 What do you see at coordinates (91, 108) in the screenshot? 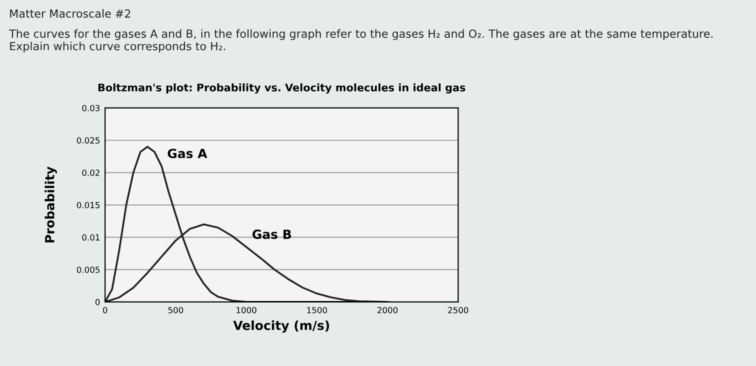
I see `y-tick-label: 0.03` at bounding box center [91, 108].